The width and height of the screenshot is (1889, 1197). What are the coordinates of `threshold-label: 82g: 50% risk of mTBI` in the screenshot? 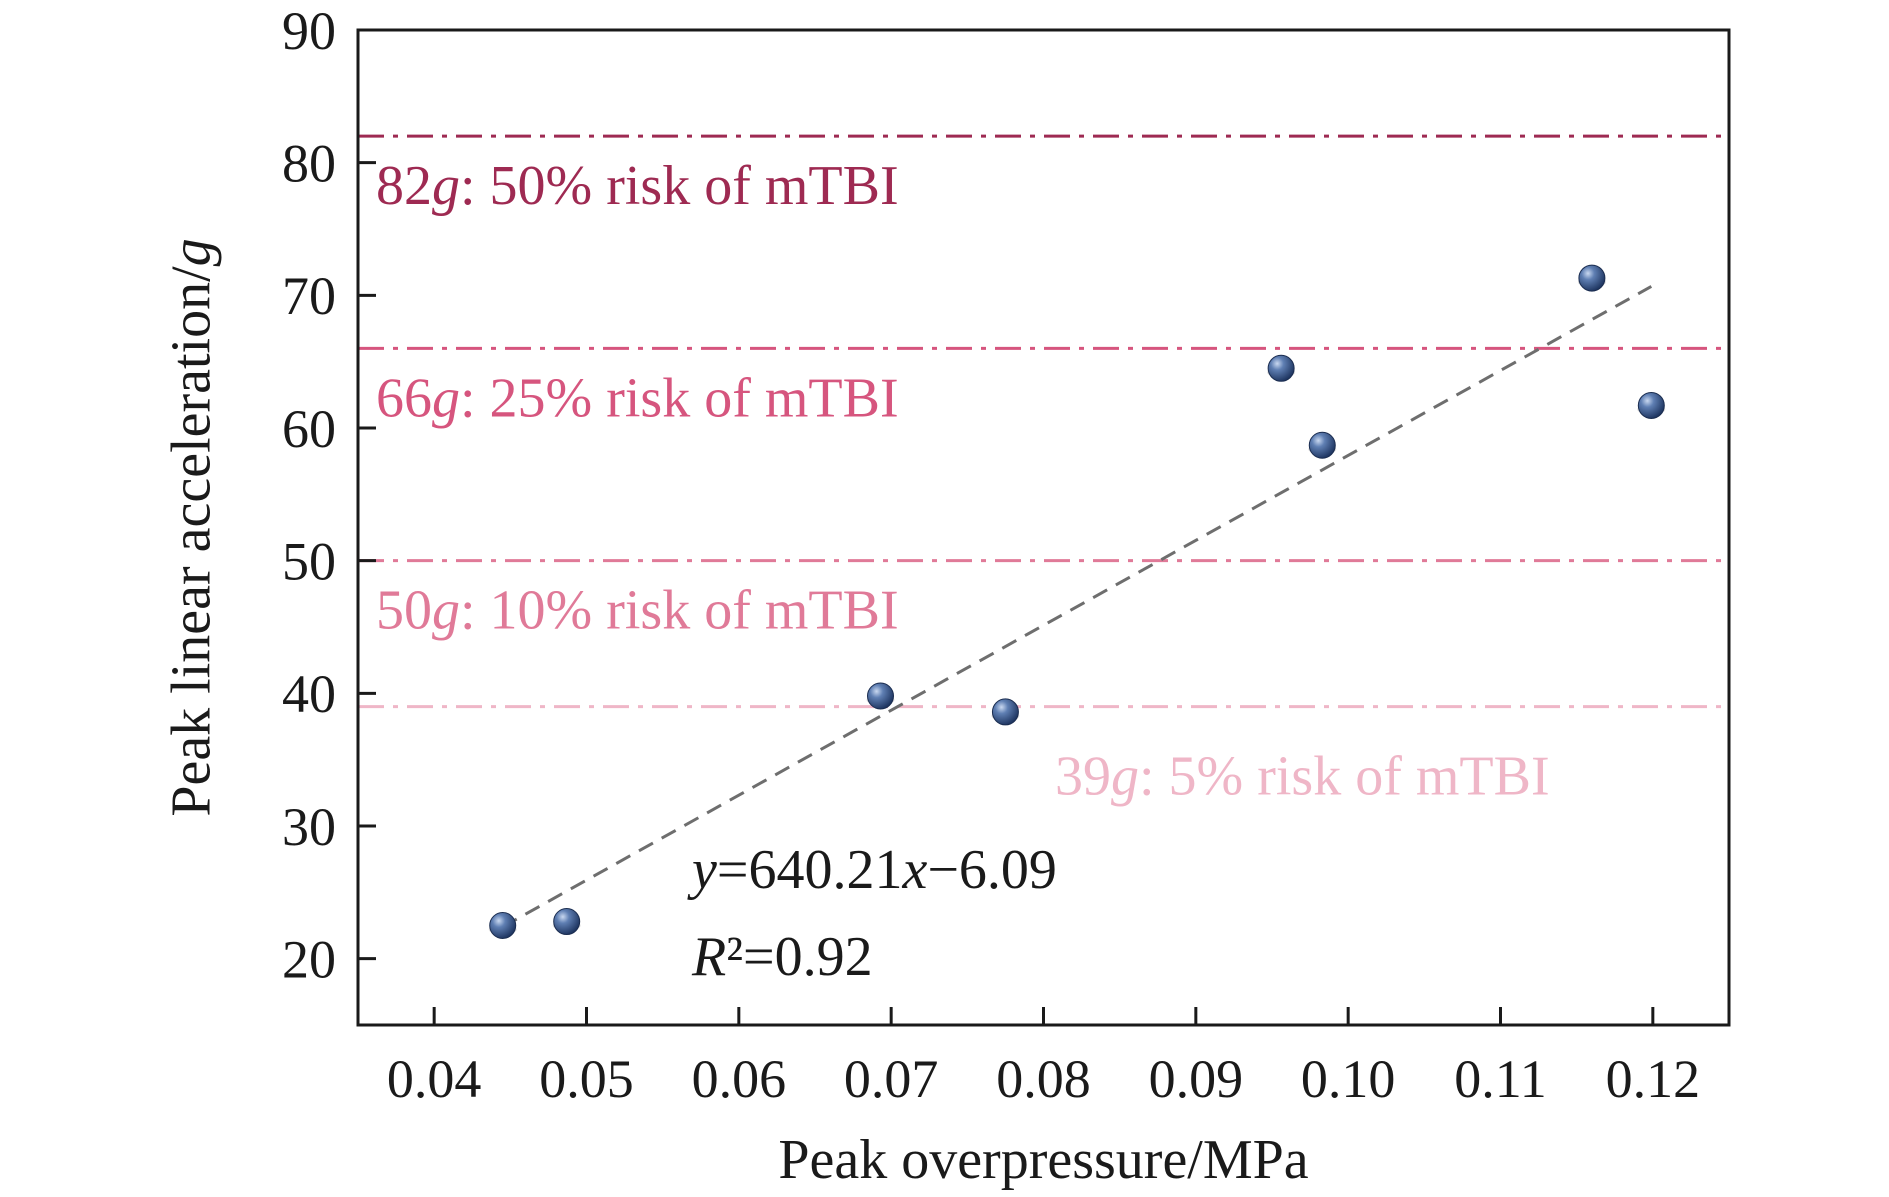 It's located at (637, 186).